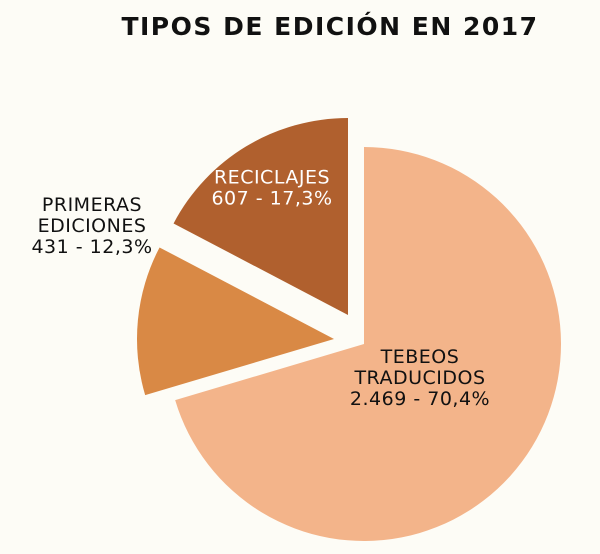 The image size is (600, 554). What do you see at coordinates (420, 399) in the screenshot?
I see `data-label-line: 2.469 - 70,4%` at bounding box center [420, 399].